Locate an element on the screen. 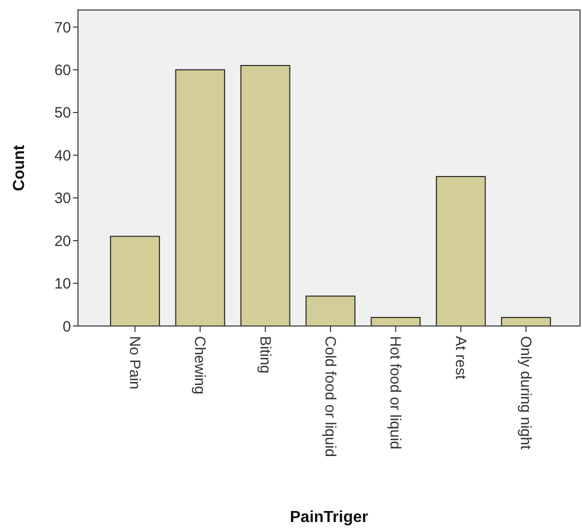 This screenshot has width=582, height=531. x-tick-label: Chewing is located at coordinates (199, 365).